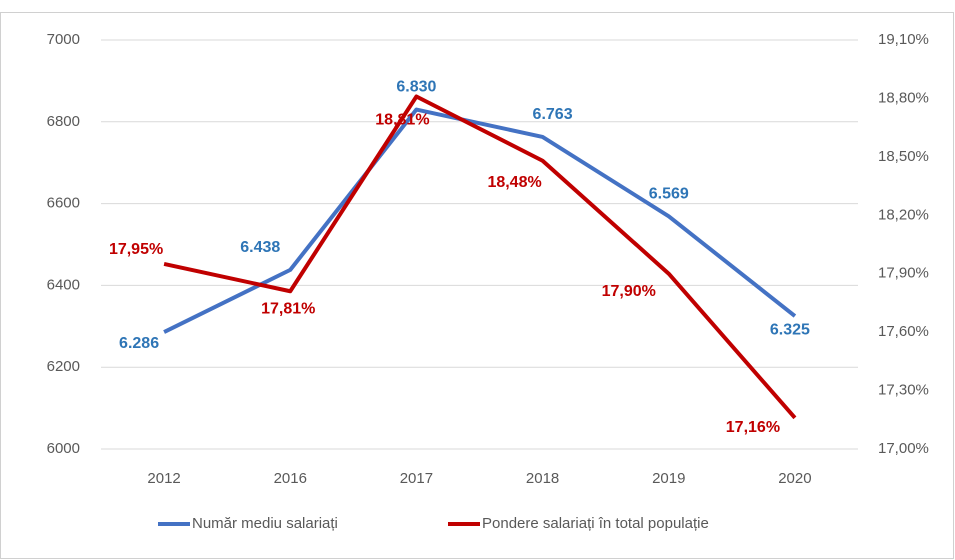  What do you see at coordinates (63, 366) in the screenshot?
I see `y-tick-label: 6200` at bounding box center [63, 366].